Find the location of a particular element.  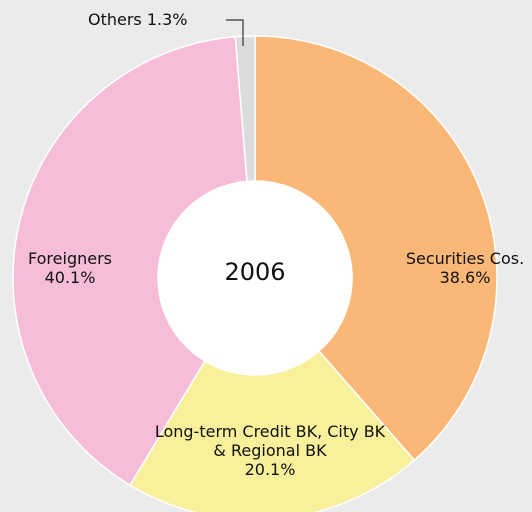

leader-line is located at coordinates (235, 32).